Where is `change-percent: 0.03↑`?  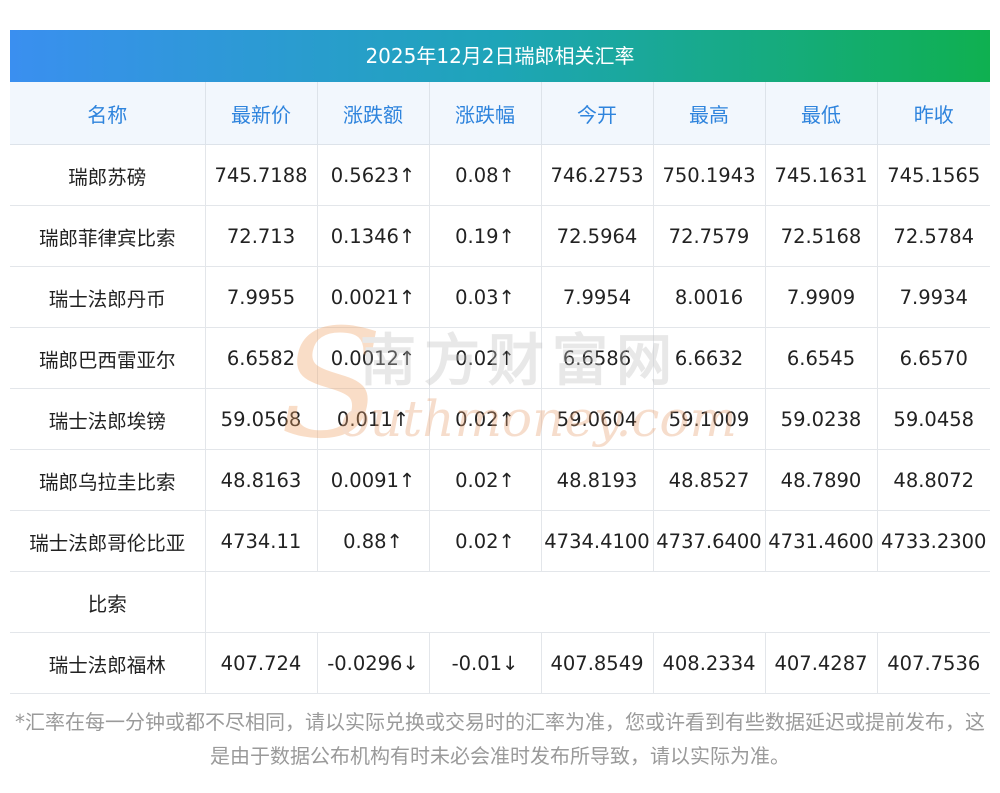
change-percent: 0.03↑ is located at coordinates (485, 297).